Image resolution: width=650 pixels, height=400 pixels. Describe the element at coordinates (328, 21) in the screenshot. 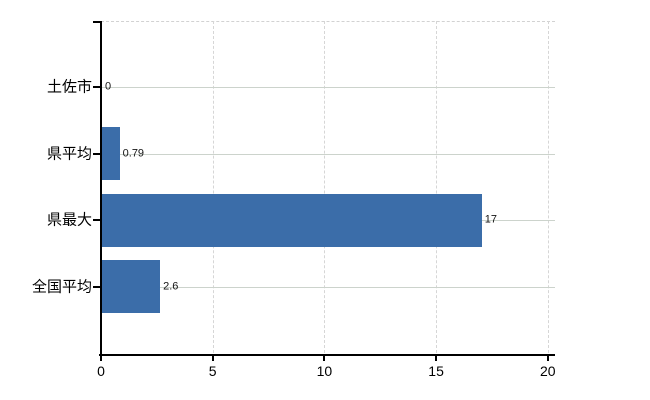

I see `plot-top-border` at that location.